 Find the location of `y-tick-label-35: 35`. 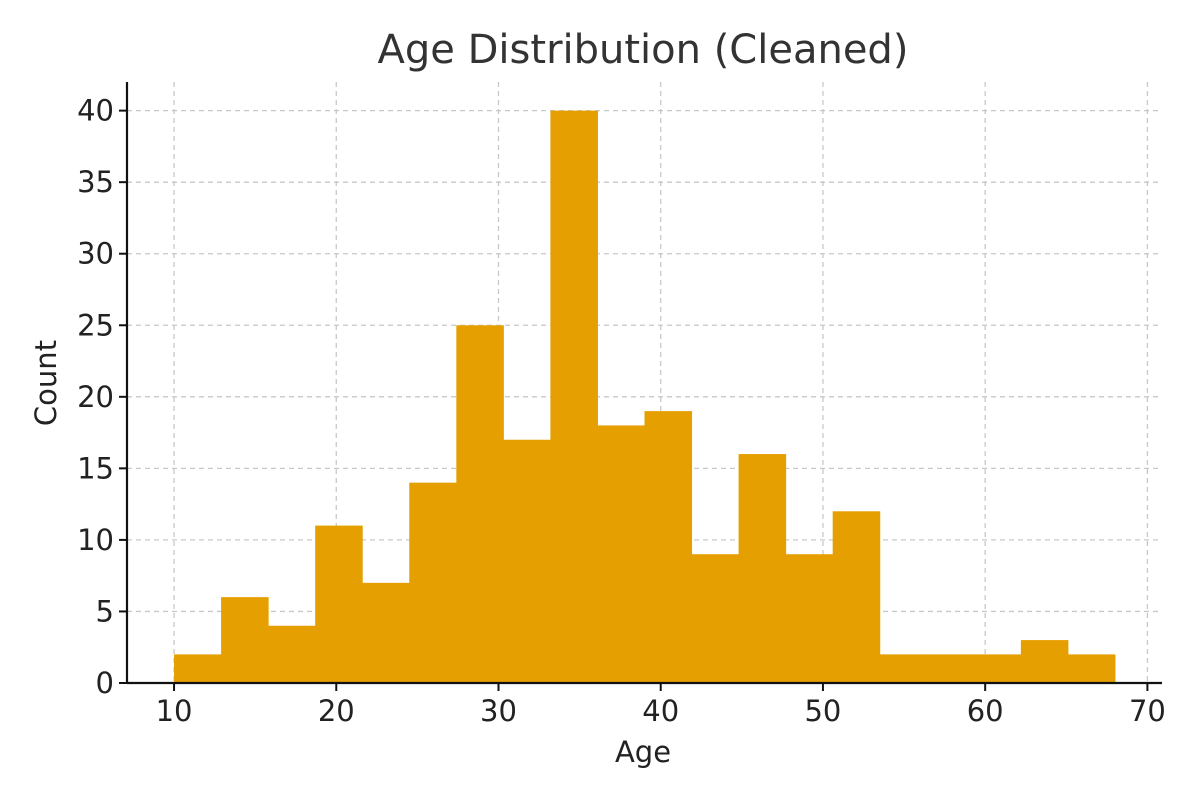

y-tick-label-35: 35 is located at coordinates (95, 182).